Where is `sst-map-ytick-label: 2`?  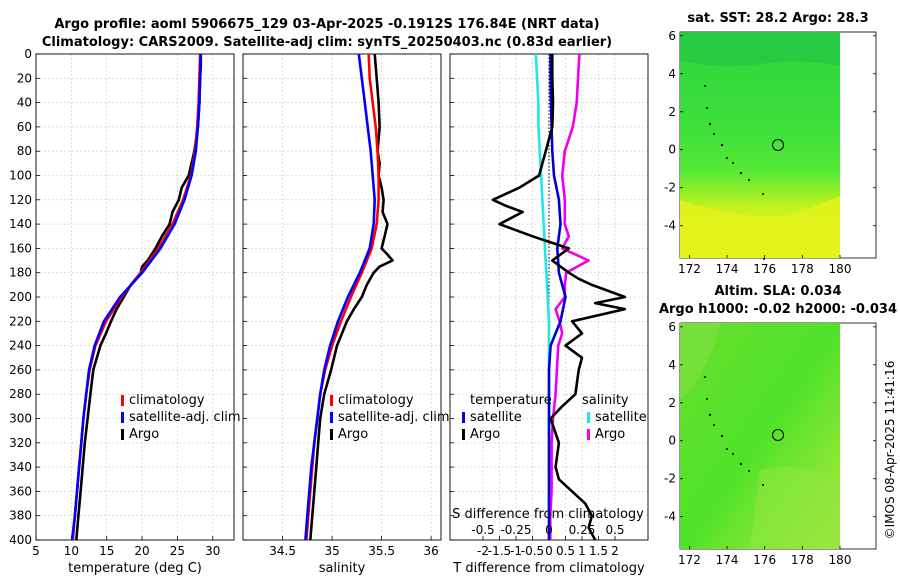 sst-map-ytick-label: 2 is located at coordinates (672, 112).